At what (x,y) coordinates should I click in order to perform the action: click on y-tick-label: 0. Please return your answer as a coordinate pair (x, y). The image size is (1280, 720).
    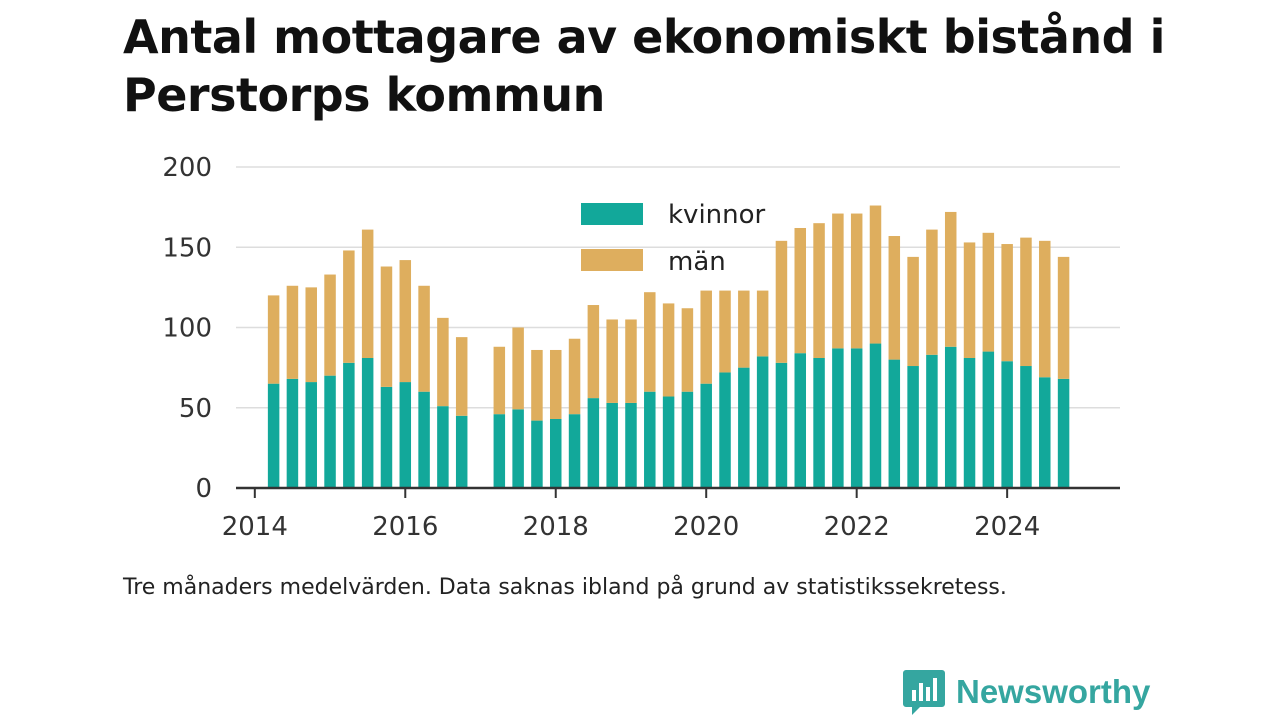
    Looking at the image, I should click on (203, 489).